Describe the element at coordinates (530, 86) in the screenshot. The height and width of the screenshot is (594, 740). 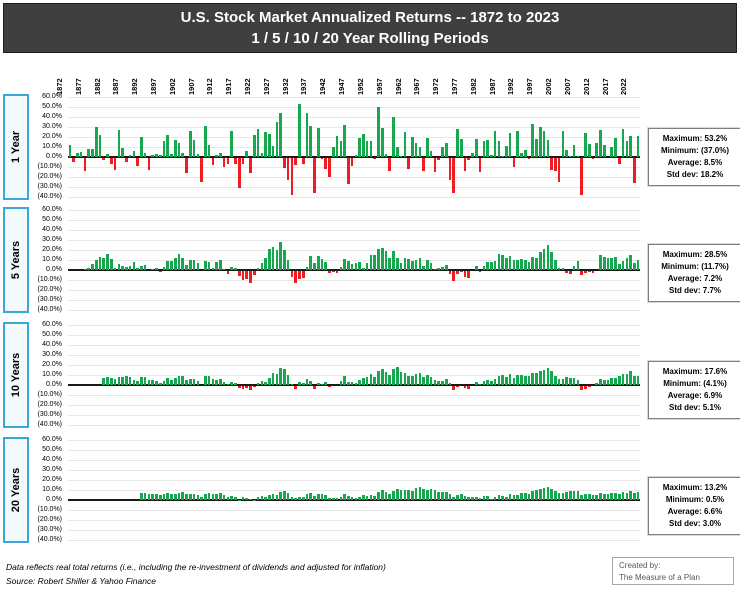
I see `year-tick-label: 1997` at that location.